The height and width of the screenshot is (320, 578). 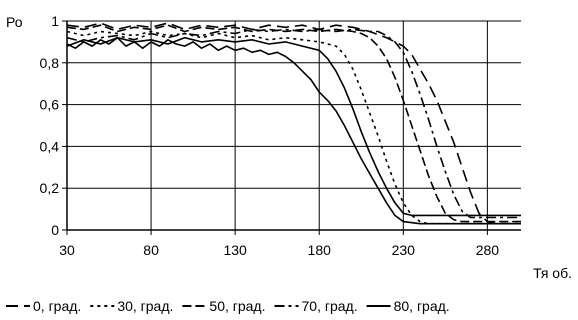 I want to click on y-tick-label: 0,6, so click(x=50, y=105).